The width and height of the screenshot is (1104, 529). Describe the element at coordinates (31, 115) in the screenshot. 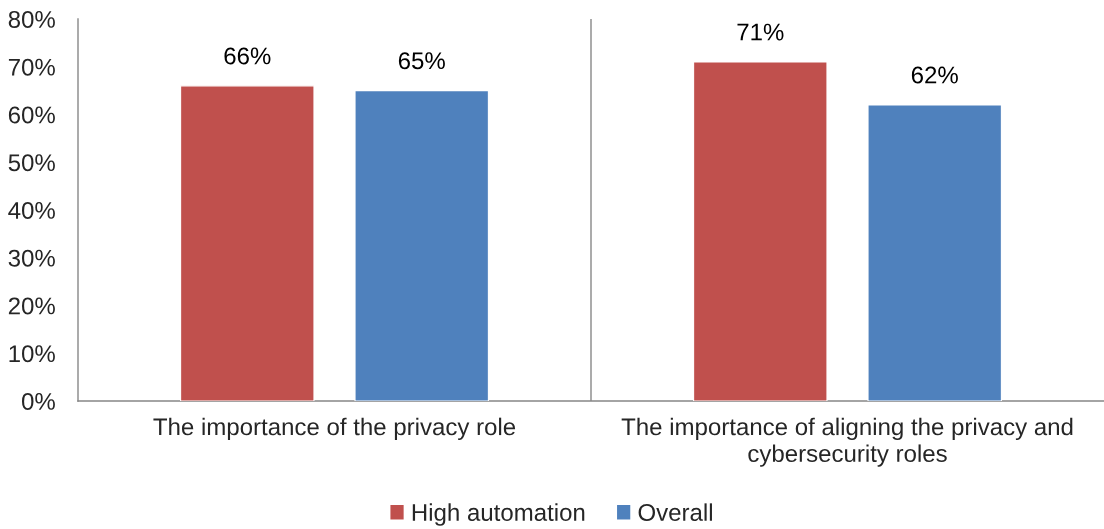

I see `y-tick-label: 60%` at that location.